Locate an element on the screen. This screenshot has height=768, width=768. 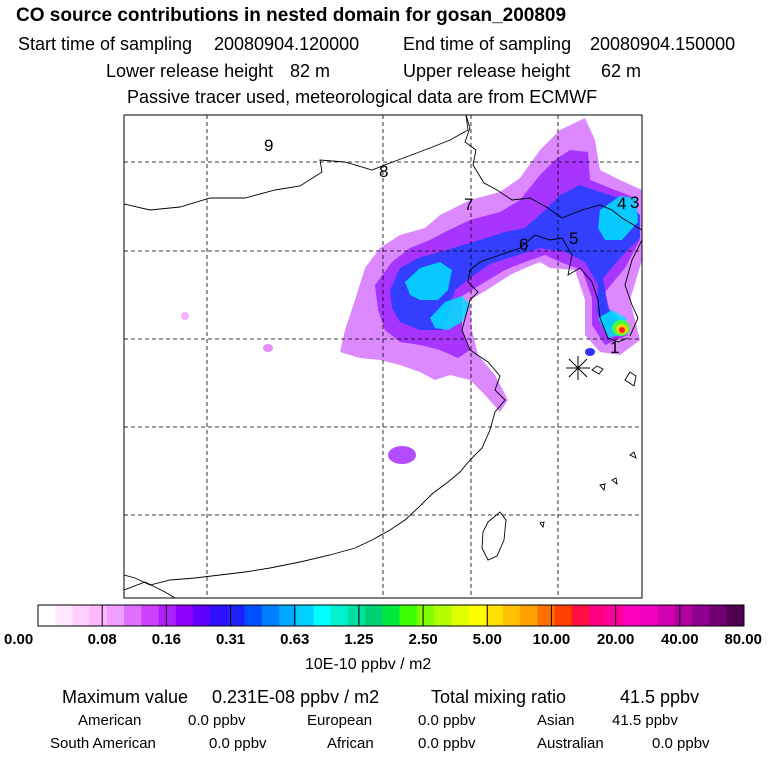
colorbar-tick-label: 0.16 is located at coordinates (166, 639).